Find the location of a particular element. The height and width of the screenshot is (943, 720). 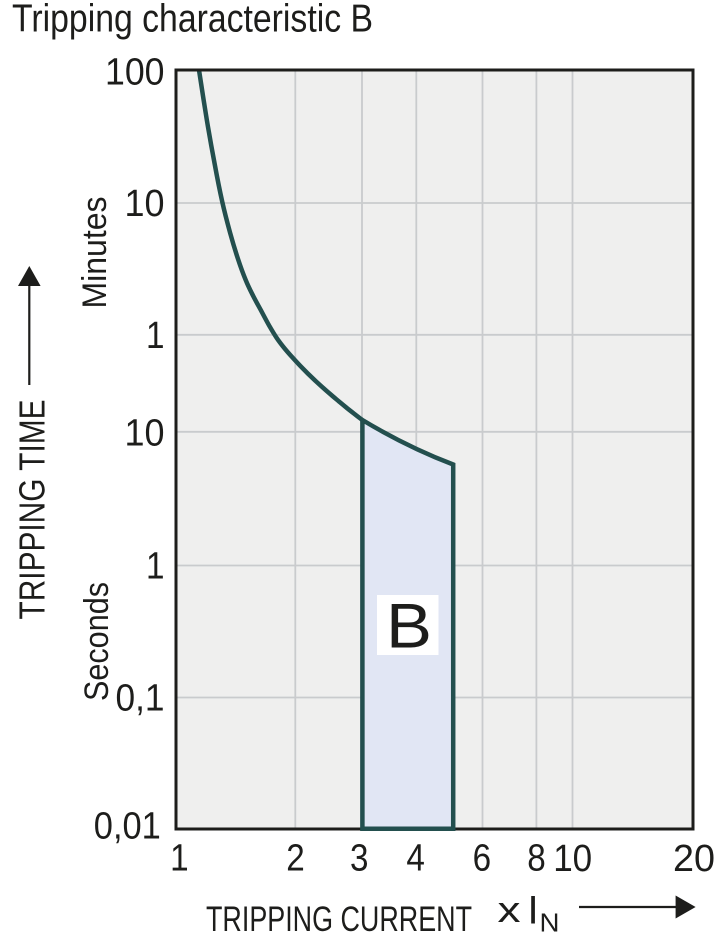

svg-text: Tripping characteristic B is located at coordinates (192, 20).